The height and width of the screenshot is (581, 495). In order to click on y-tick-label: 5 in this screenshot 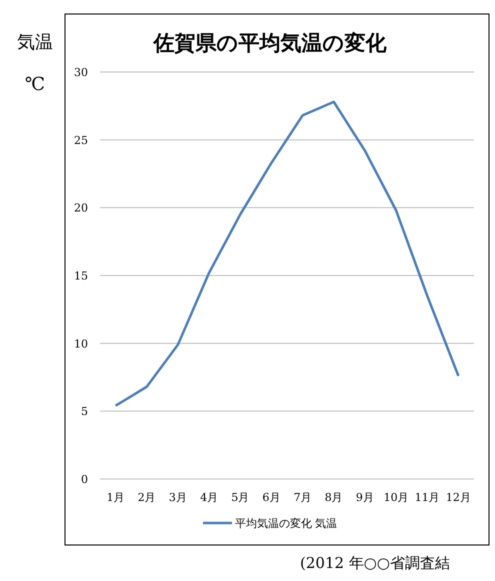, I will do `click(84, 411)`.